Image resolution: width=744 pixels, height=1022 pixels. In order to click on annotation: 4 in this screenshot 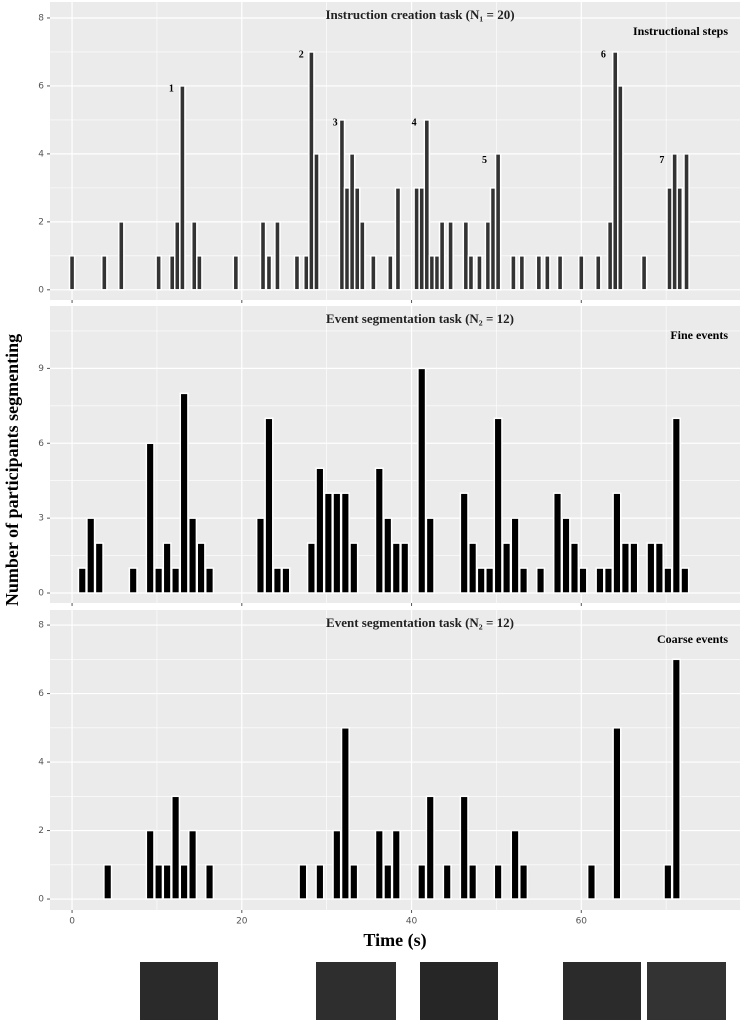, I will do `click(414, 123)`.